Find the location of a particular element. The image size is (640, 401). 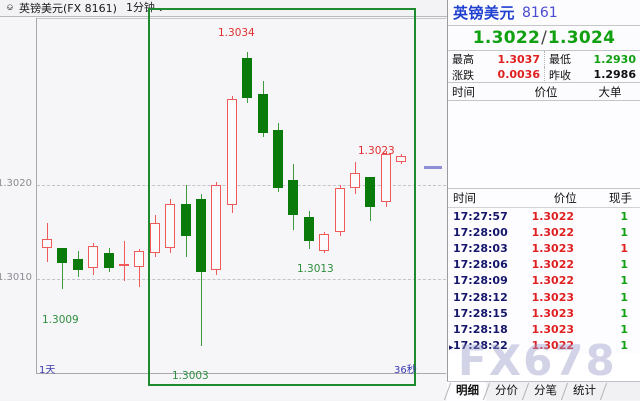

tick-row: 17:28:09 1.3022 1 is located at coordinates (544, 281).